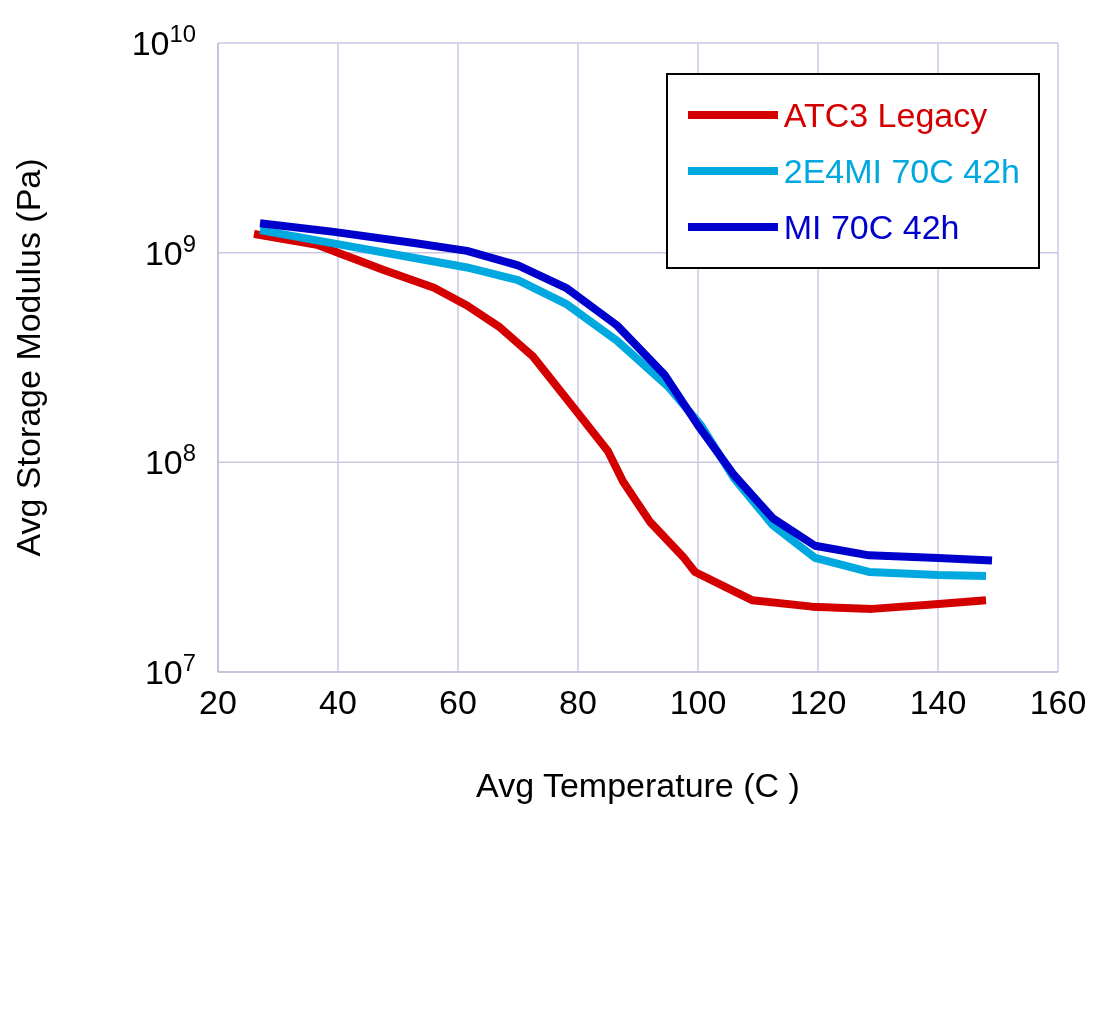 This screenshot has height=1025, width=1094. I want to click on x-tick-label: 100, so click(698, 702).